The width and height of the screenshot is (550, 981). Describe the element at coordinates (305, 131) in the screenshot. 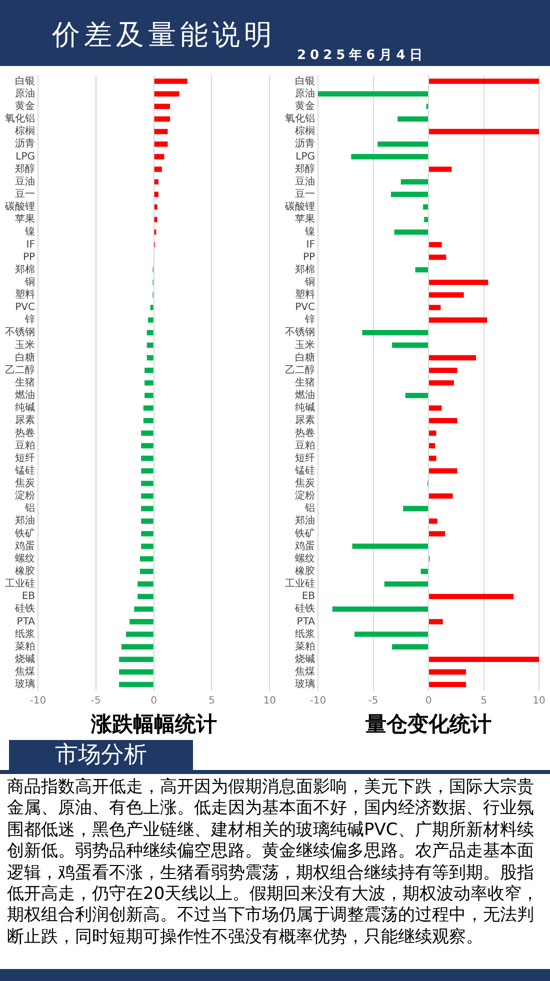

I see `y-tick-label: 棕榈` at that location.